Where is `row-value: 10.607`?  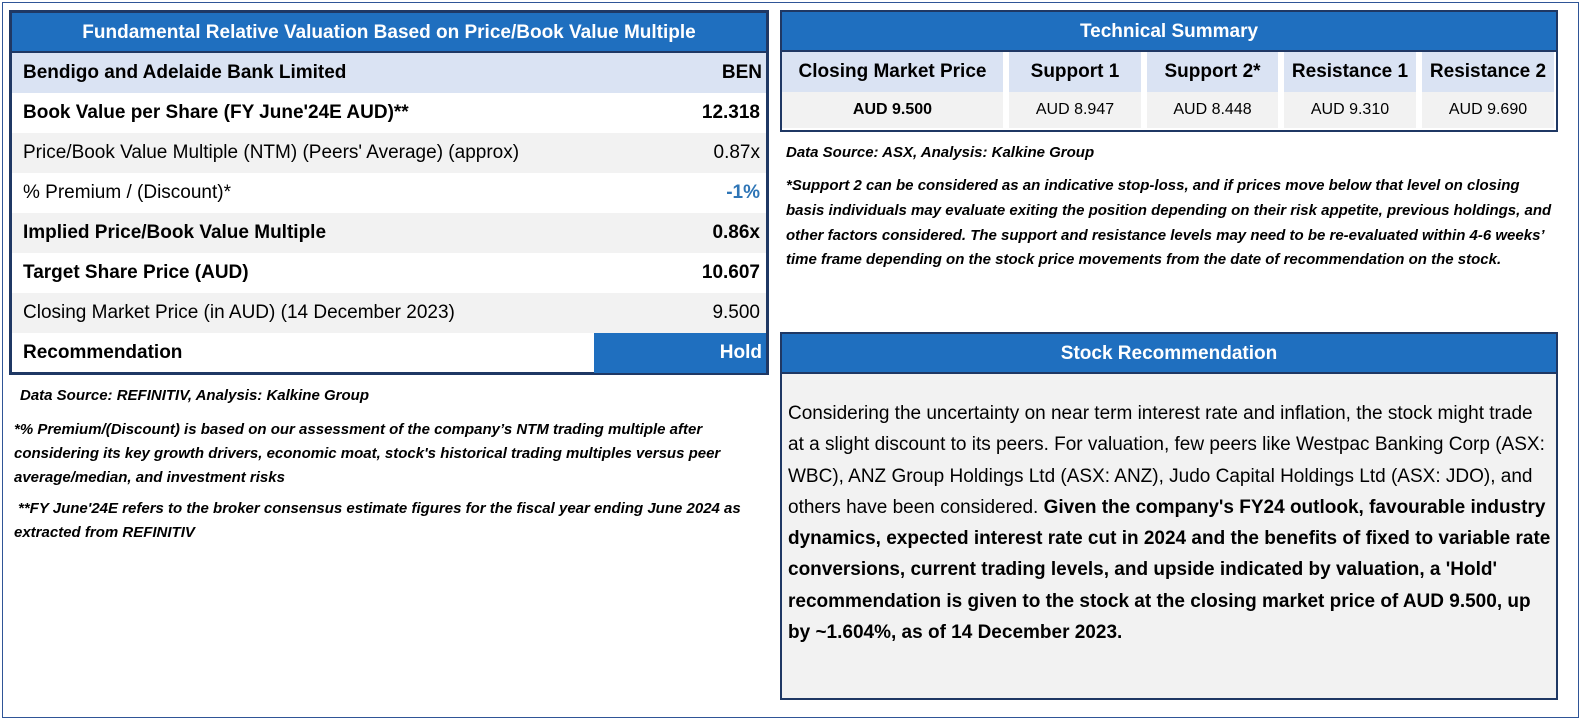 row-value: 10.607 is located at coordinates (730, 272).